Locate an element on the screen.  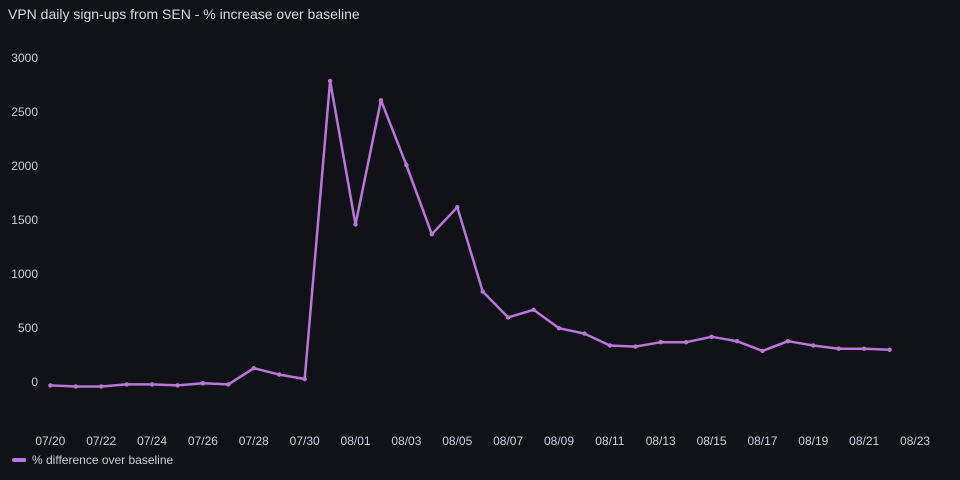
y-tick-label: 2500 is located at coordinates (24, 112).